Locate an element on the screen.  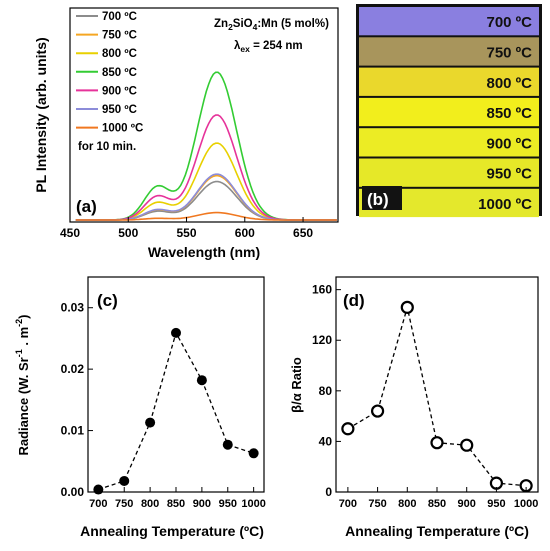
panel-c-y-tick-label-2: 0.02 is located at coordinates (73, 369).